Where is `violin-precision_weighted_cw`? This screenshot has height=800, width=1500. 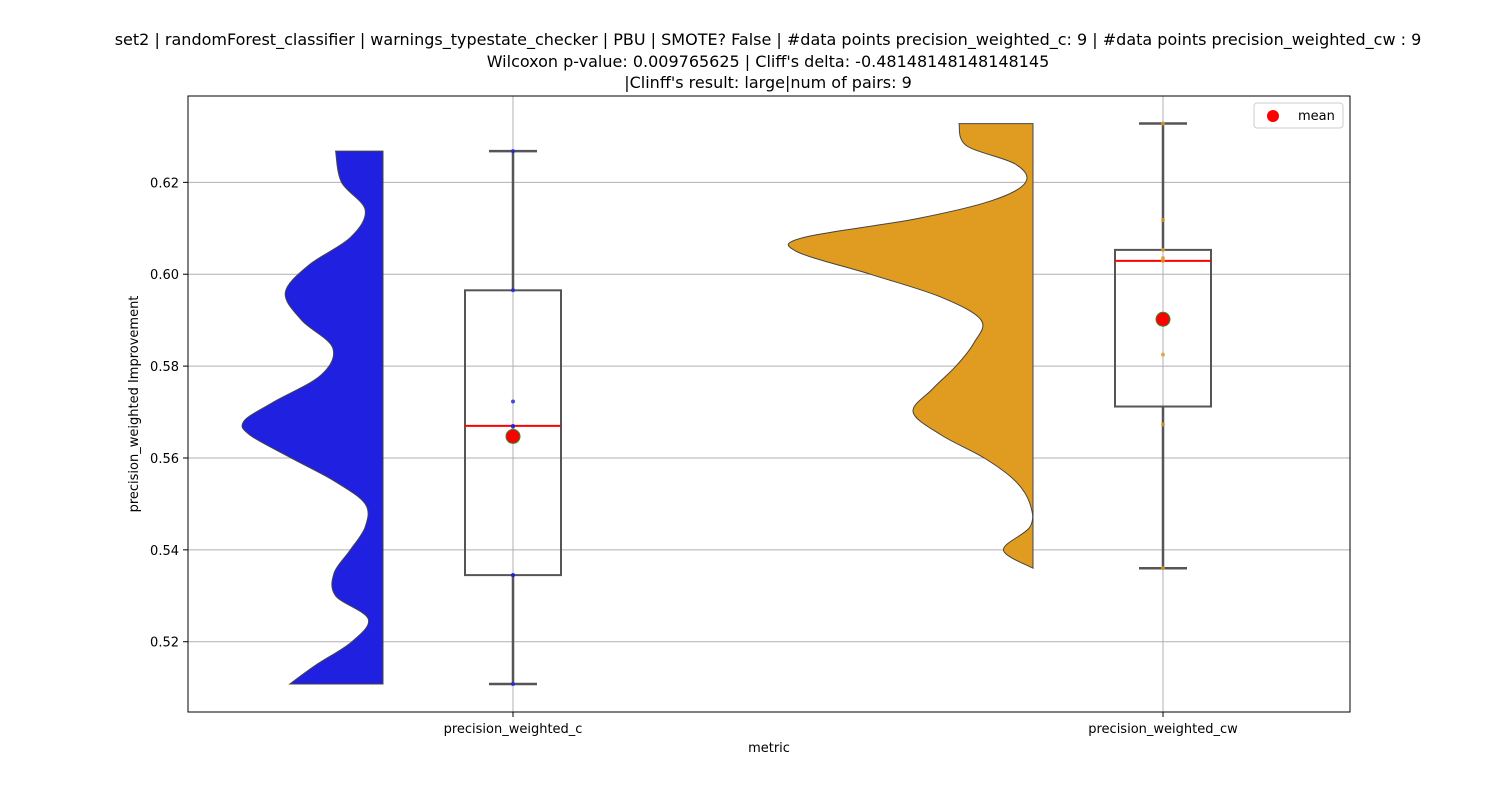 violin-precision_weighted_cw is located at coordinates (910, 346).